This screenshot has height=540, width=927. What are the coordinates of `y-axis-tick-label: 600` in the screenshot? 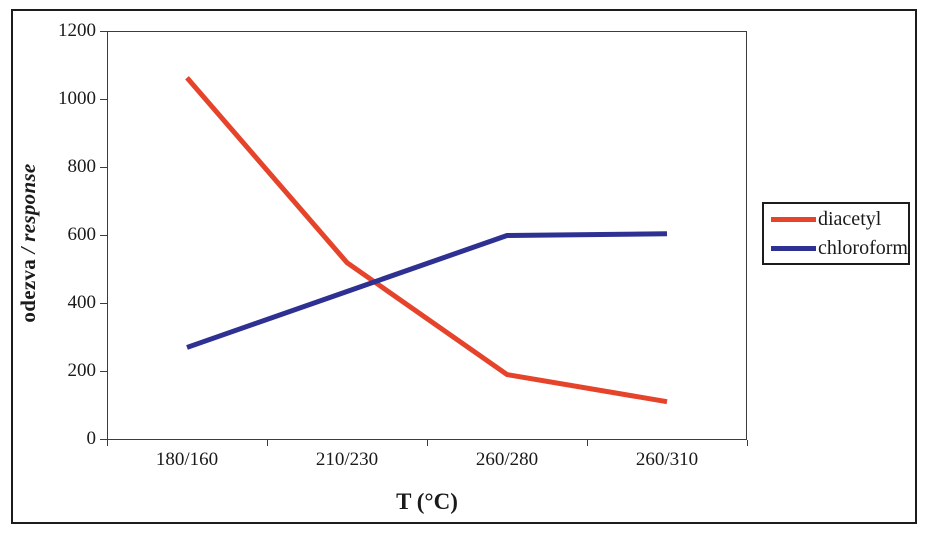 It's located at (82, 234).